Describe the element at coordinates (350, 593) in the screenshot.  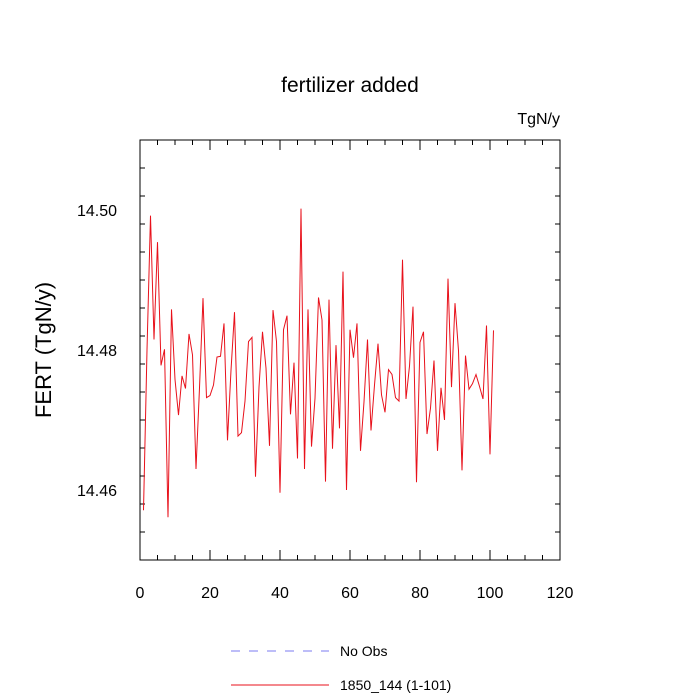
I see `x-tick-label: 60` at that location.